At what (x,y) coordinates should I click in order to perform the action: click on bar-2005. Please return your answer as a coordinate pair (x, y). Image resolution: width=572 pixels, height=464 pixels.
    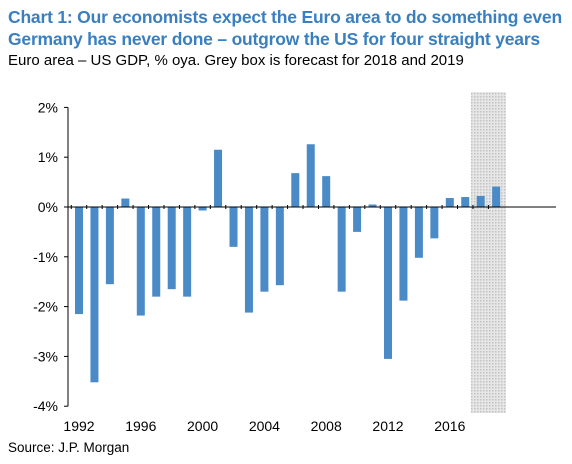
    Looking at the image, I should click on (279, 246).